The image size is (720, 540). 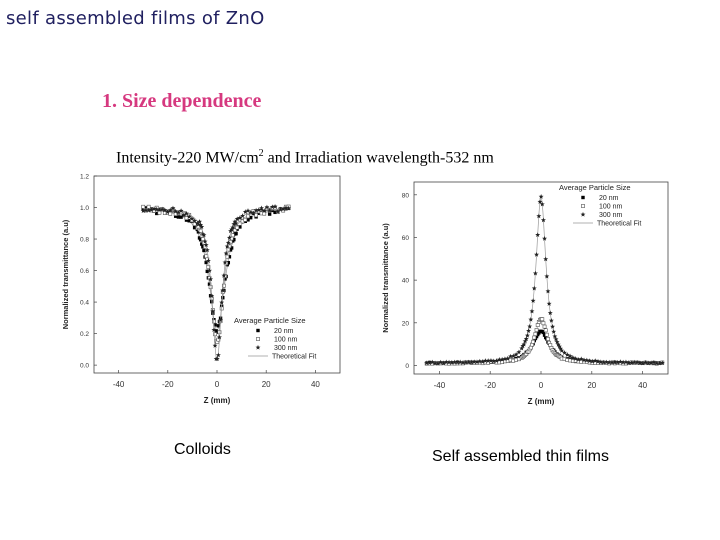 I want to click on x-axis-label: Z (mm), so click(x=541, y=401).